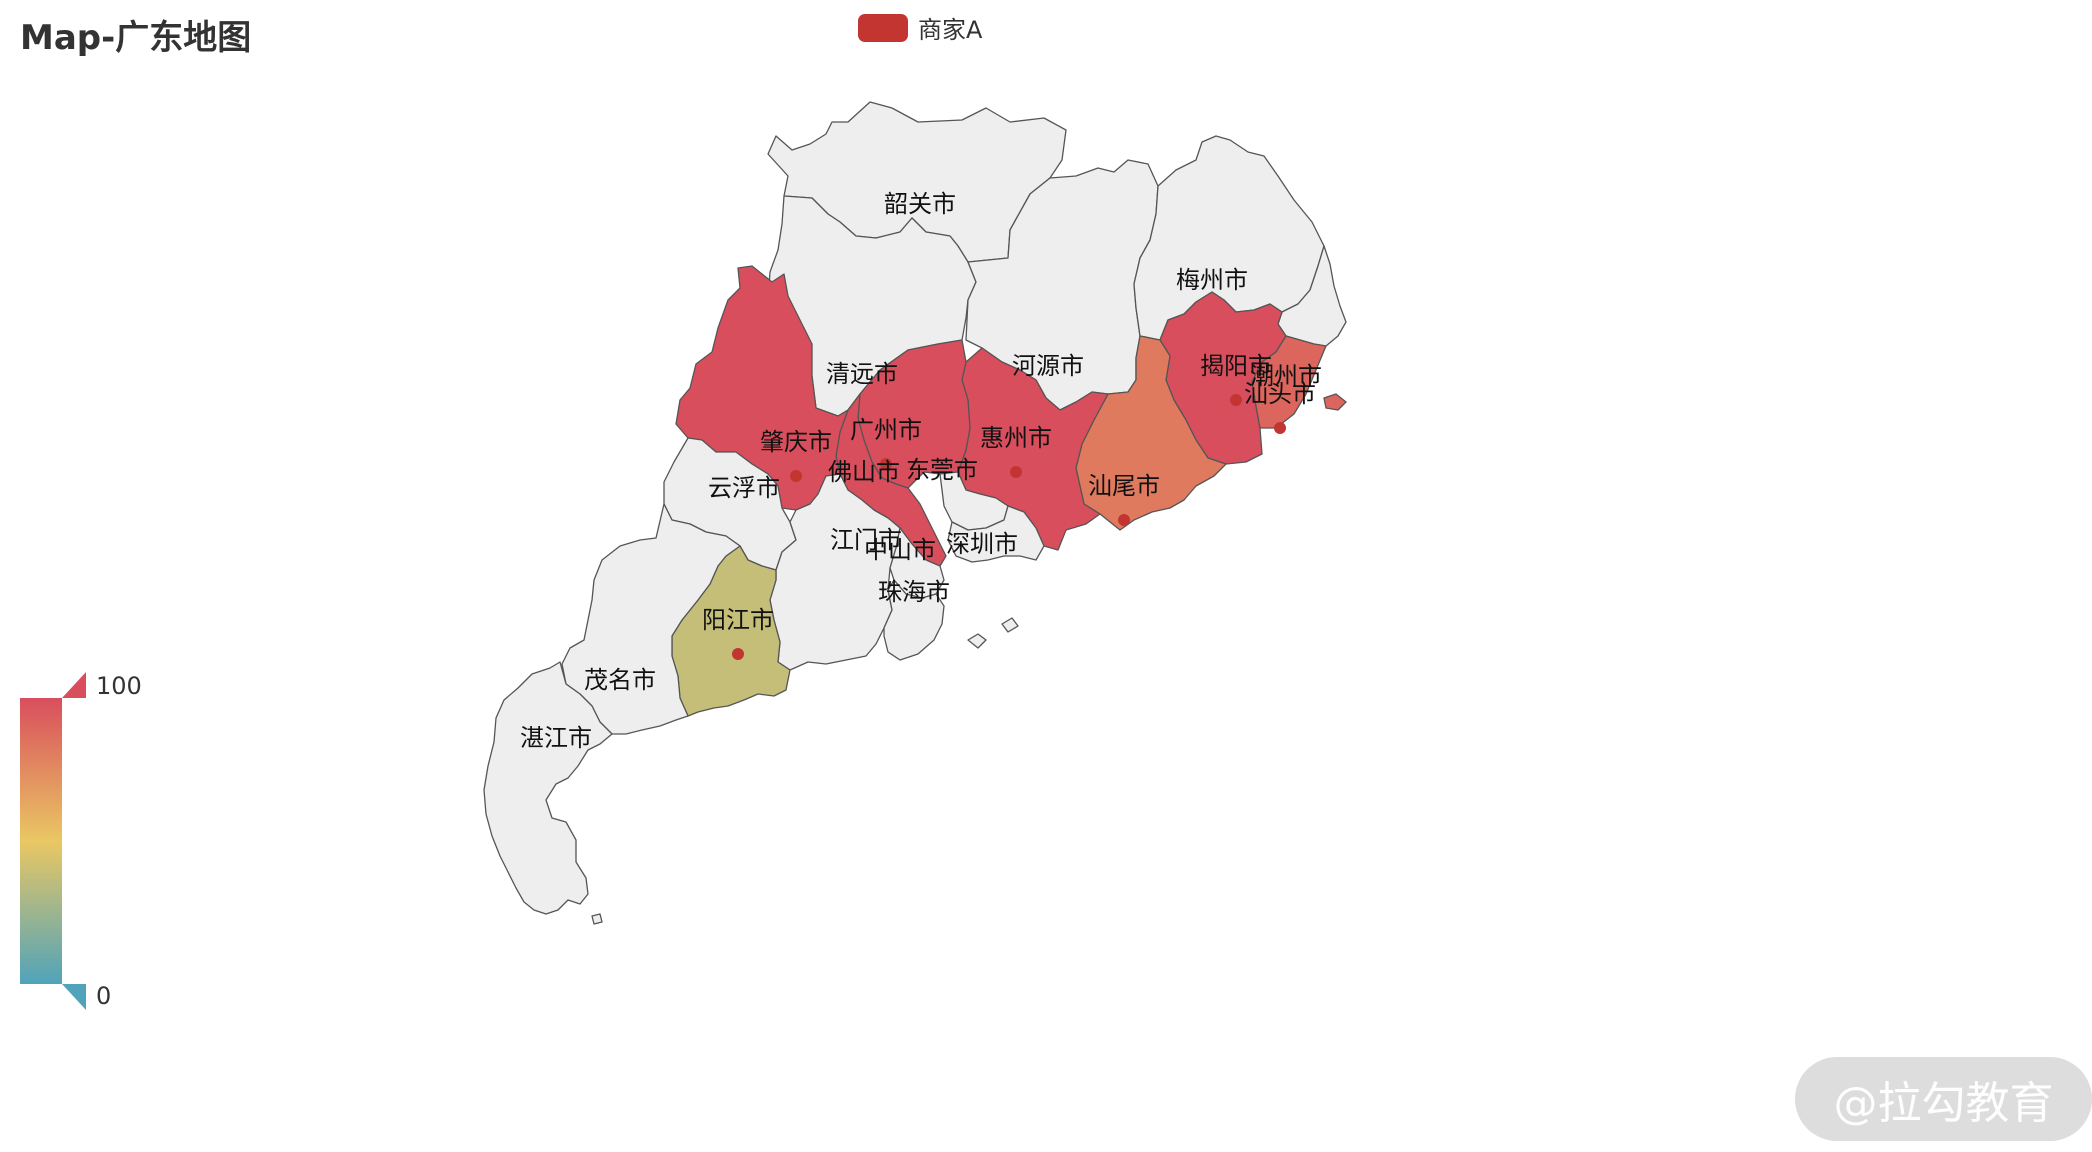 The image size is (2092, 1152). I want to click on chart-title: Map-广东地图, so click(136, 38).